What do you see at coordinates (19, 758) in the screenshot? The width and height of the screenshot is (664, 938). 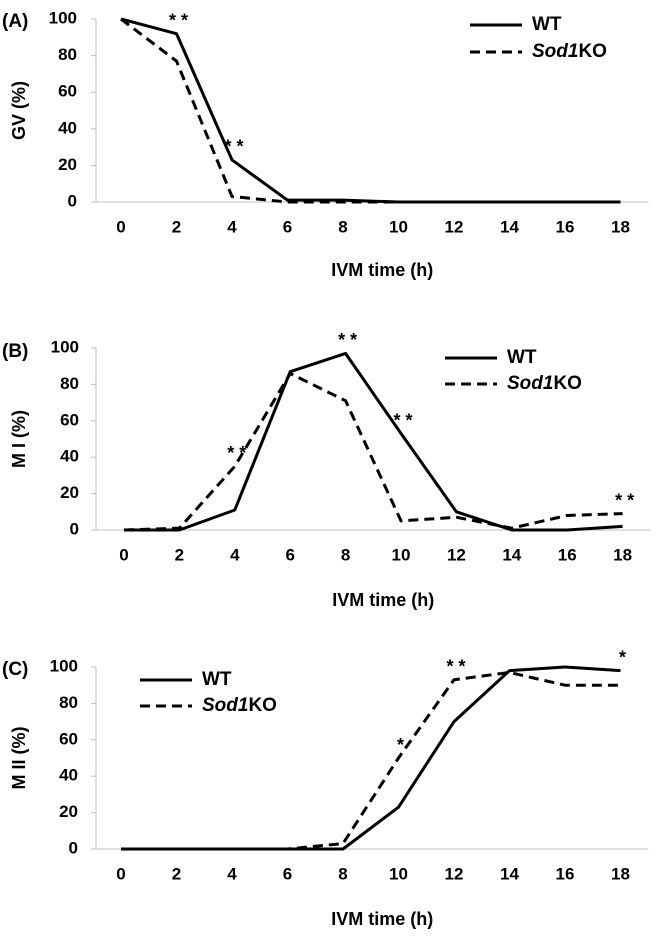 I see `y-axis-label: M II (%)` at bounding box center [19, 758].